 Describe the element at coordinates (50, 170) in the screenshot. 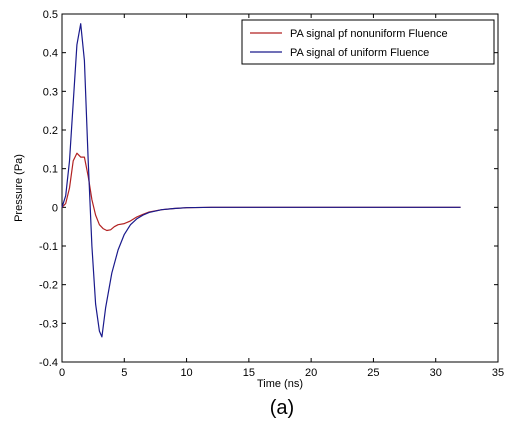

I see `y-tick-label: 0.1` at that location.